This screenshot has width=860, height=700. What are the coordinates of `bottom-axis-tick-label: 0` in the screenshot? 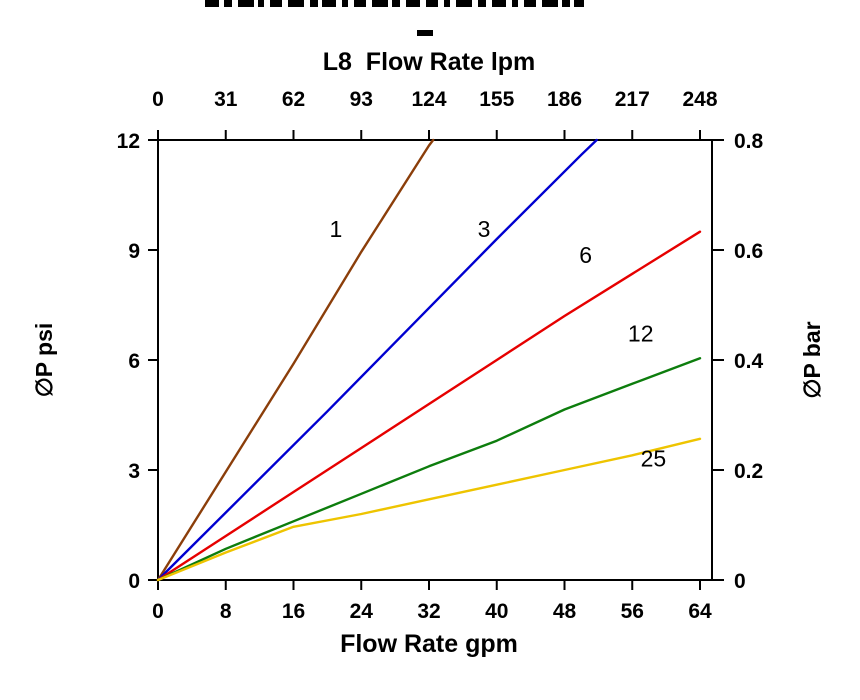 It's located at (158, 611).